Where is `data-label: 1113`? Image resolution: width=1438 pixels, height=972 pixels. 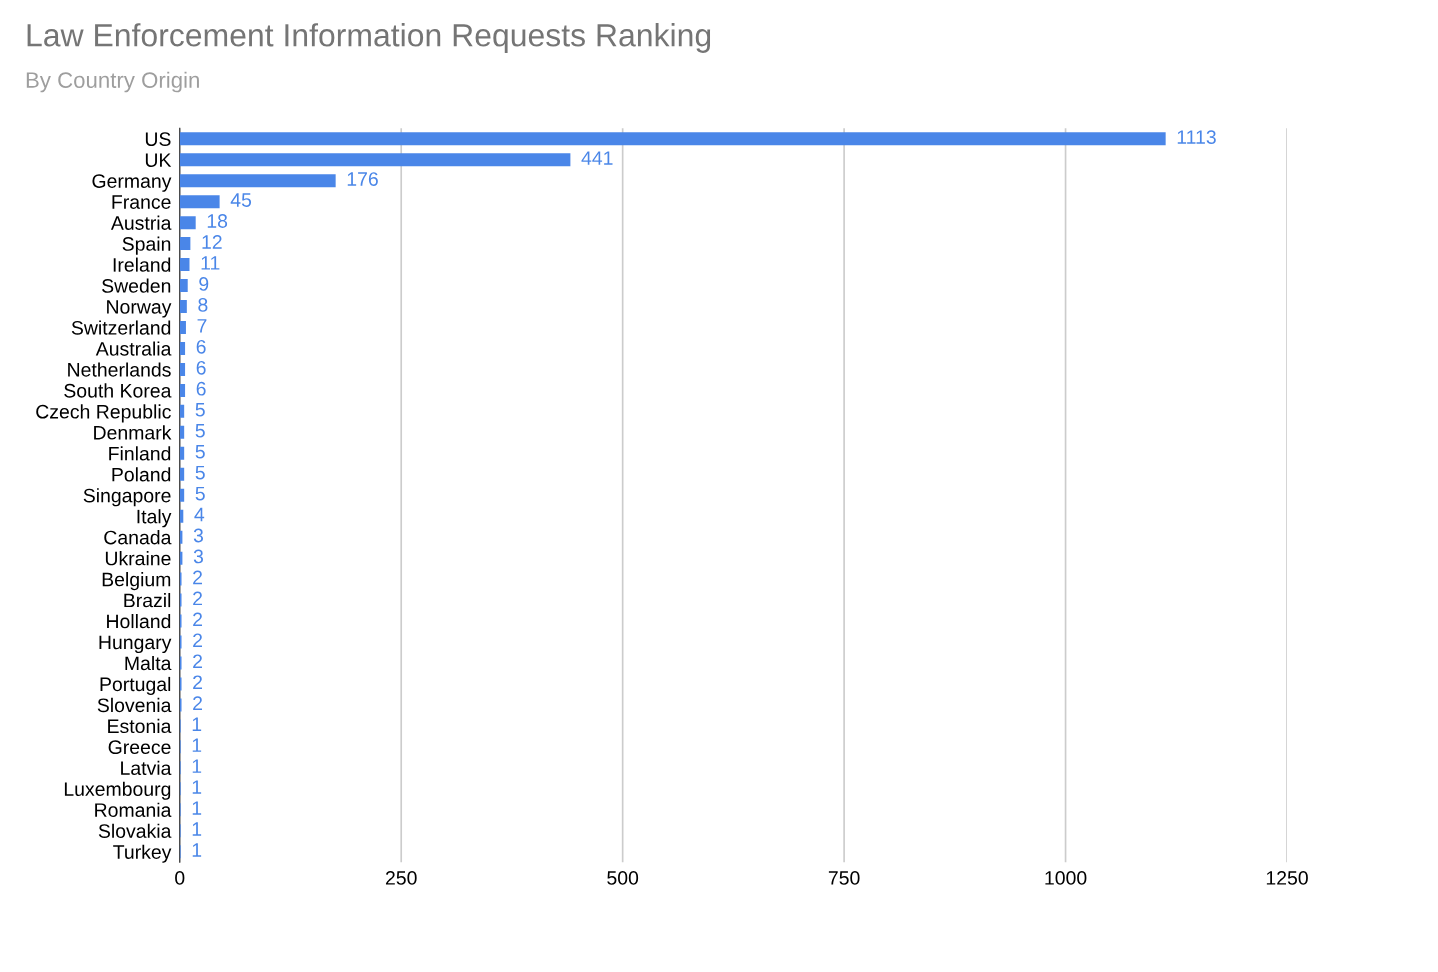 data-label: 1113 is located at coordinates (1196, 137).